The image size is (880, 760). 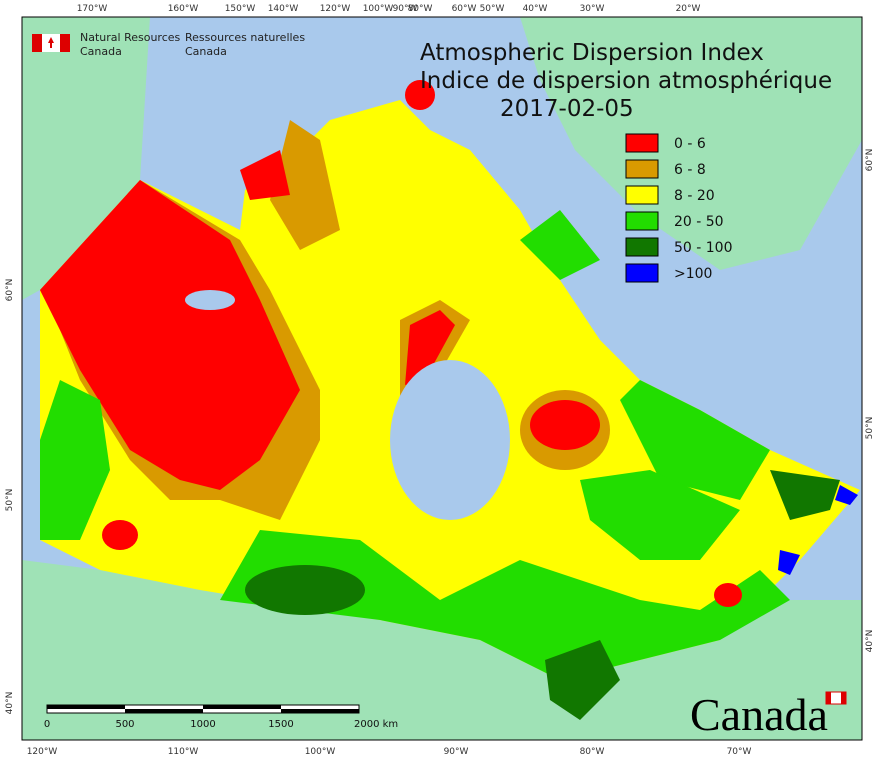 I want to click on scale-label: 0, so click(x=47, y=724).